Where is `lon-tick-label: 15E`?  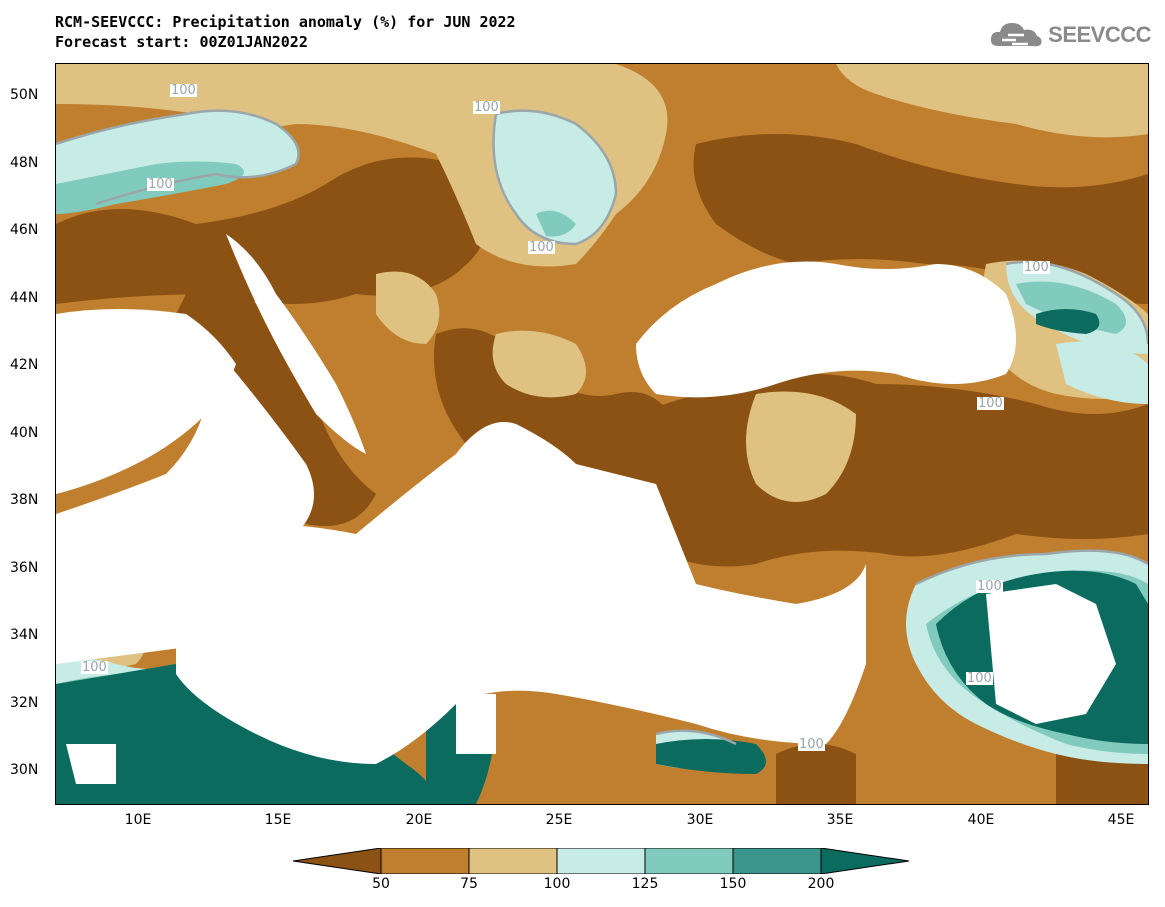 lon-tick-label: 15E is located at coordinates (278, 820).